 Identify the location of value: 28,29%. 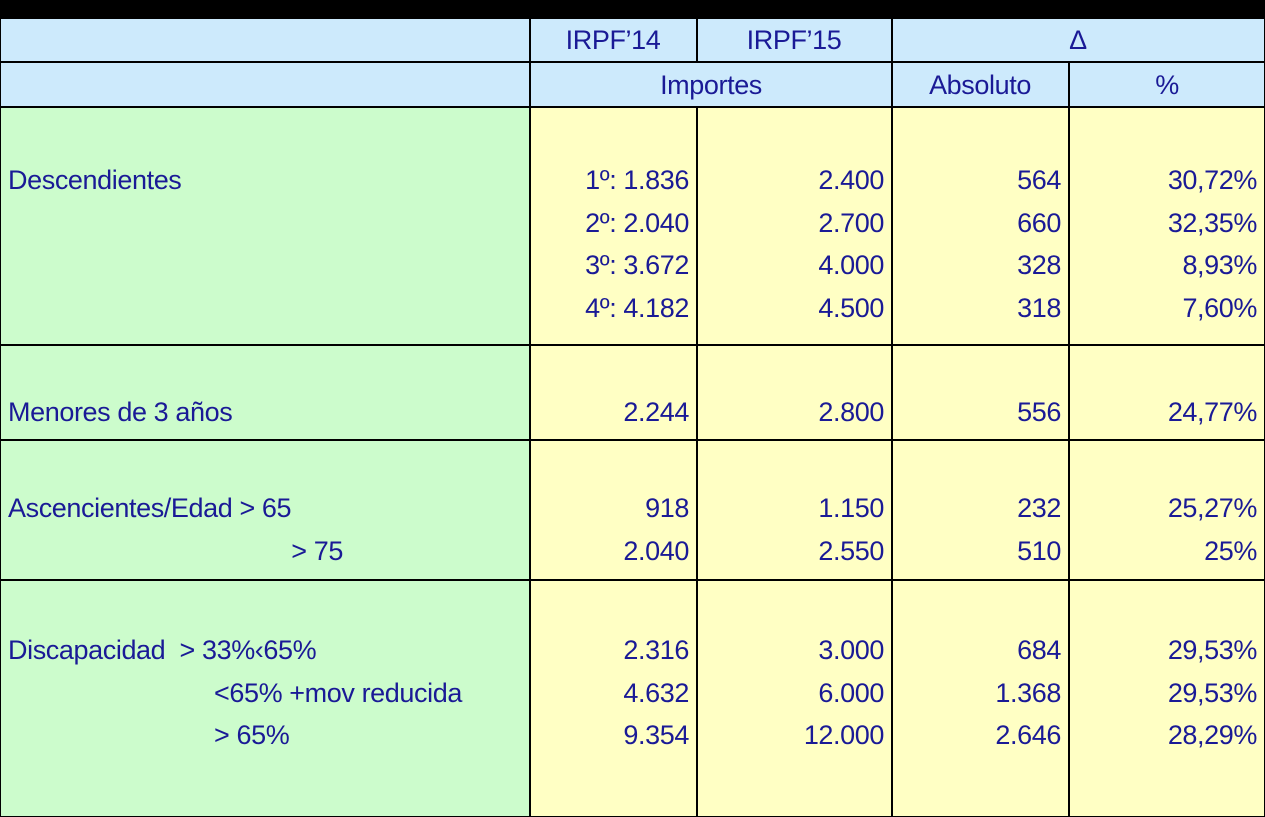
(1212, 735).